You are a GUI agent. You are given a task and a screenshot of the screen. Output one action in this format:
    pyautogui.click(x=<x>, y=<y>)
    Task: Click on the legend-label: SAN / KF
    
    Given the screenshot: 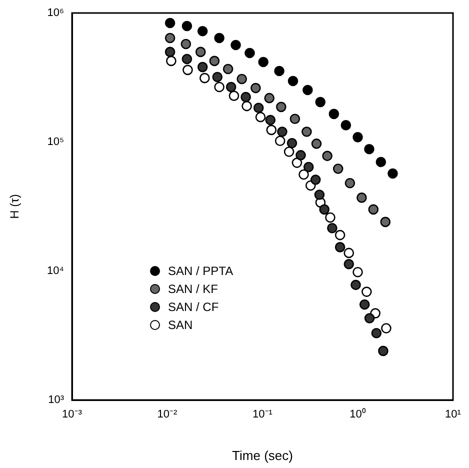 What is the action you would take?
    pyautogui.click(x=193, y=289)
    